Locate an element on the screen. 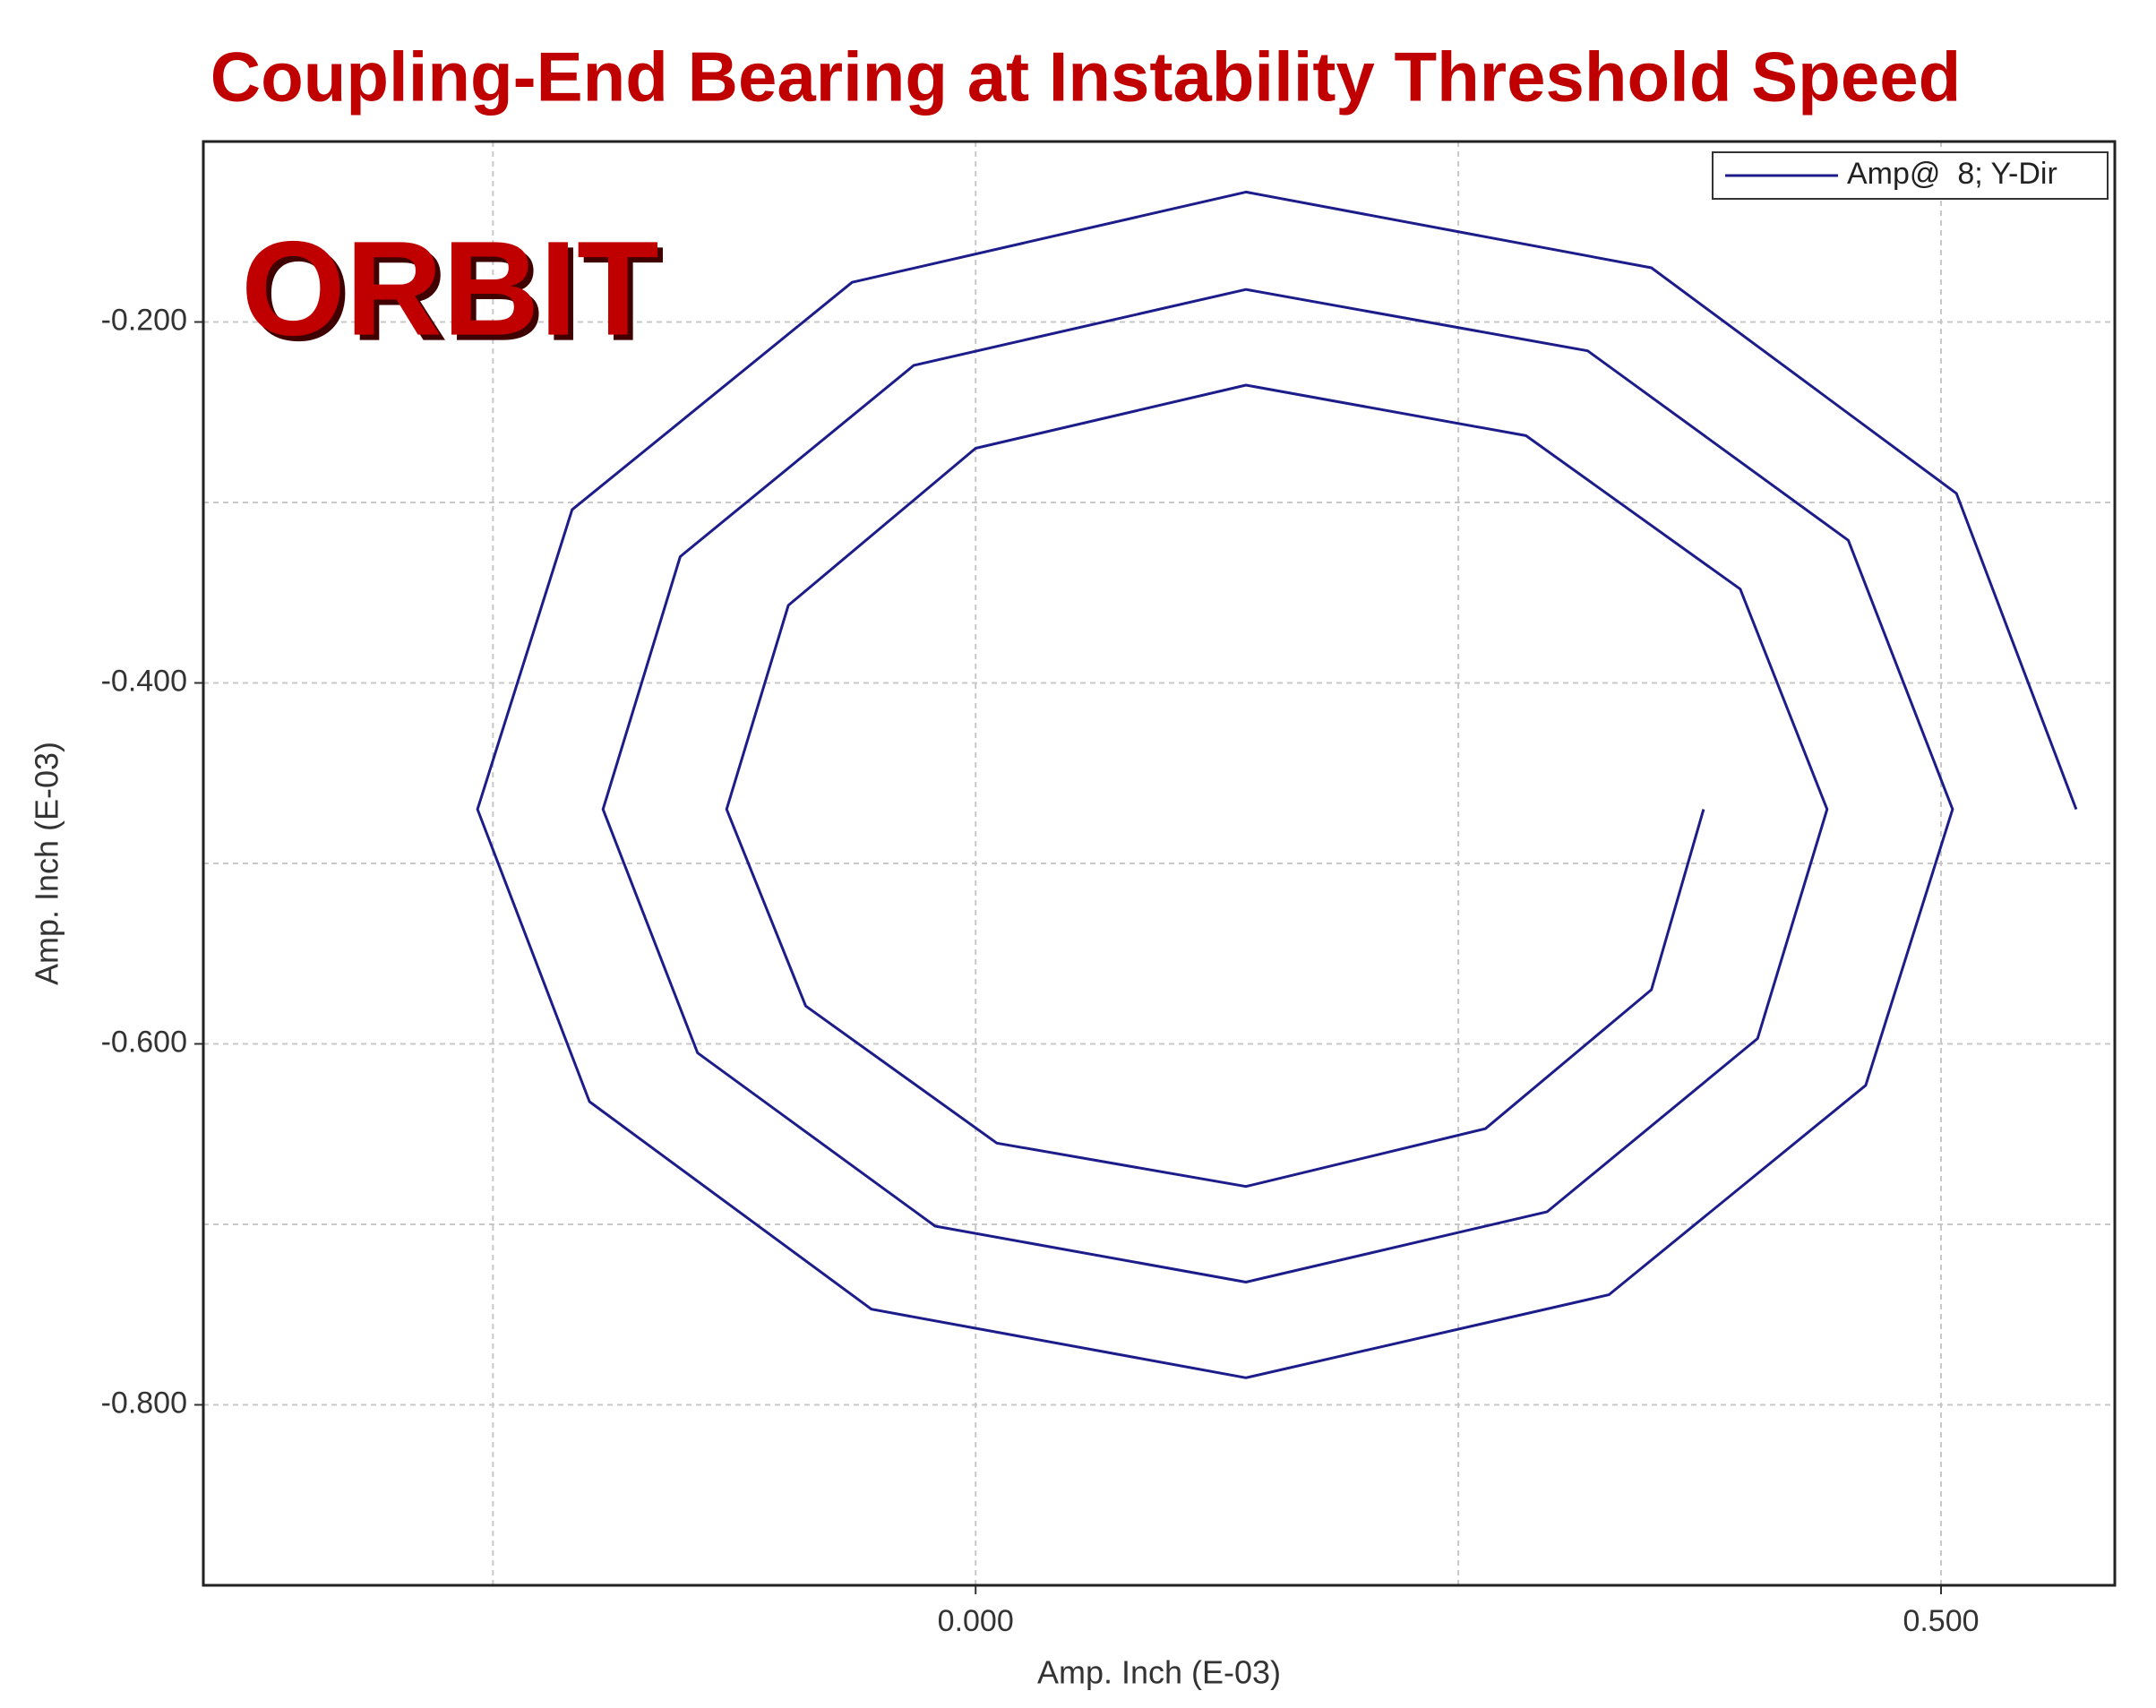  y-tick-label: -0.200 is located at coordinates (144, 320).